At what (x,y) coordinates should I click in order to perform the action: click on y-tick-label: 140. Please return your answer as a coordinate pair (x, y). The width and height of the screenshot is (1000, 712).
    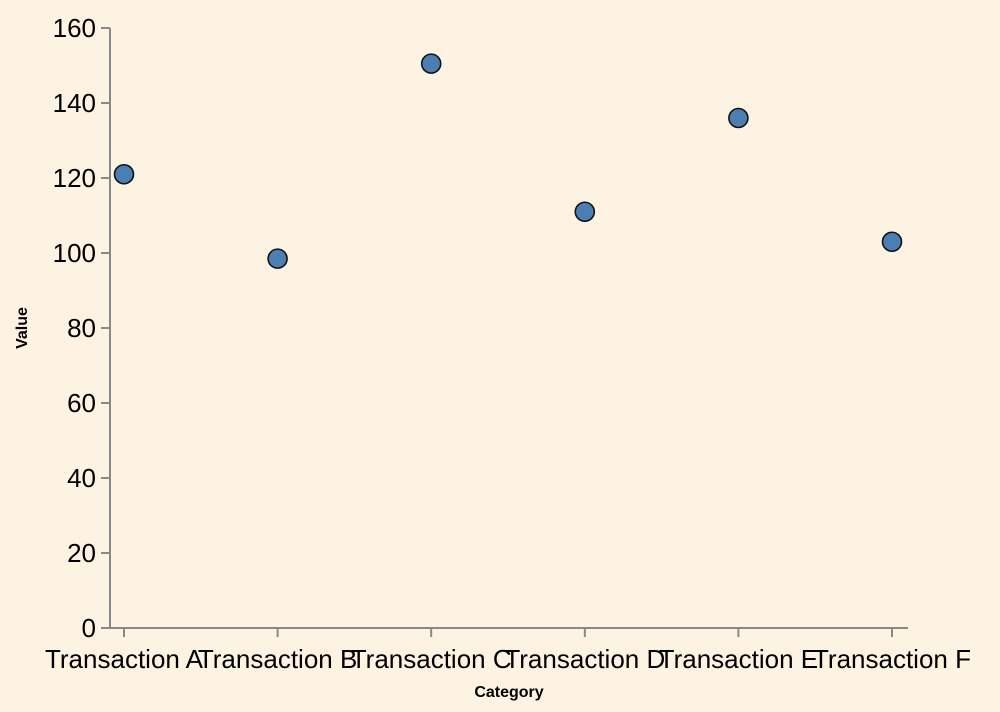
    Looking at the image, I should click on (74, 103).